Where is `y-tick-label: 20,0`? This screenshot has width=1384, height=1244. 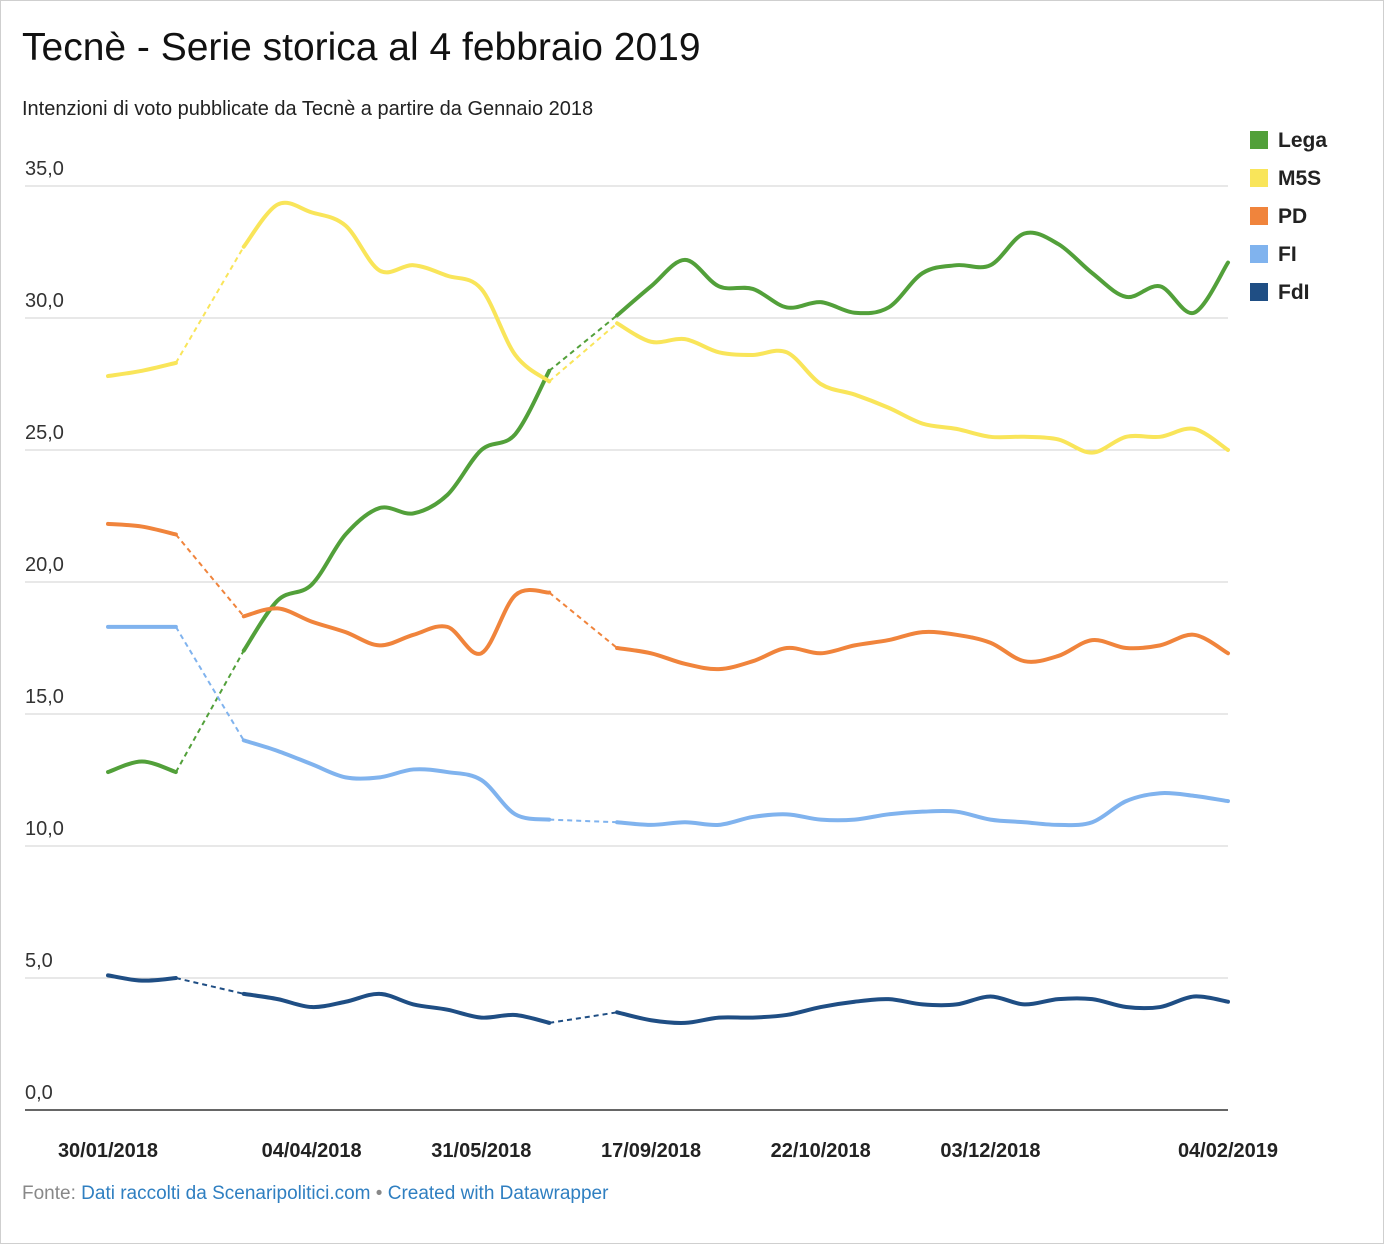
y-tick-label: 20,0 is located at coordinates (44, 565).